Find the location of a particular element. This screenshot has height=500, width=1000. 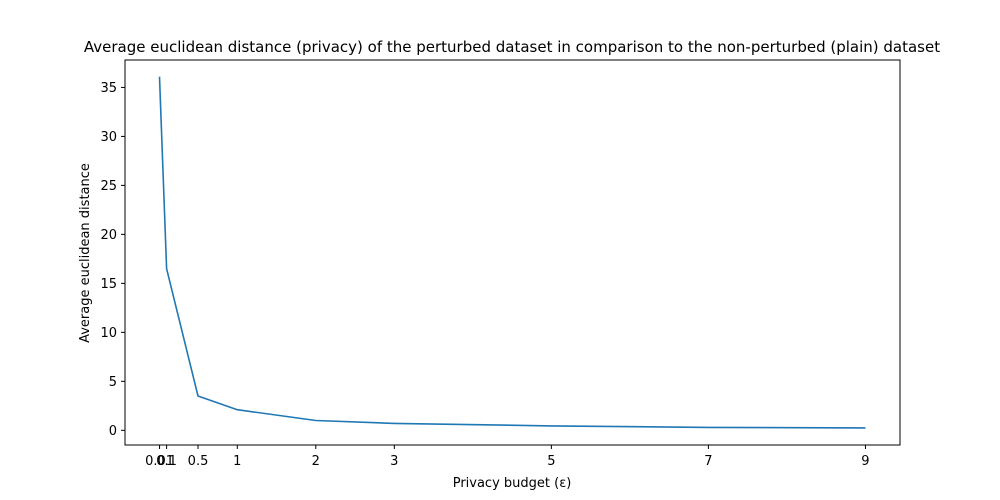

x-tick-label: 3 is located at coordinates (394, 461).